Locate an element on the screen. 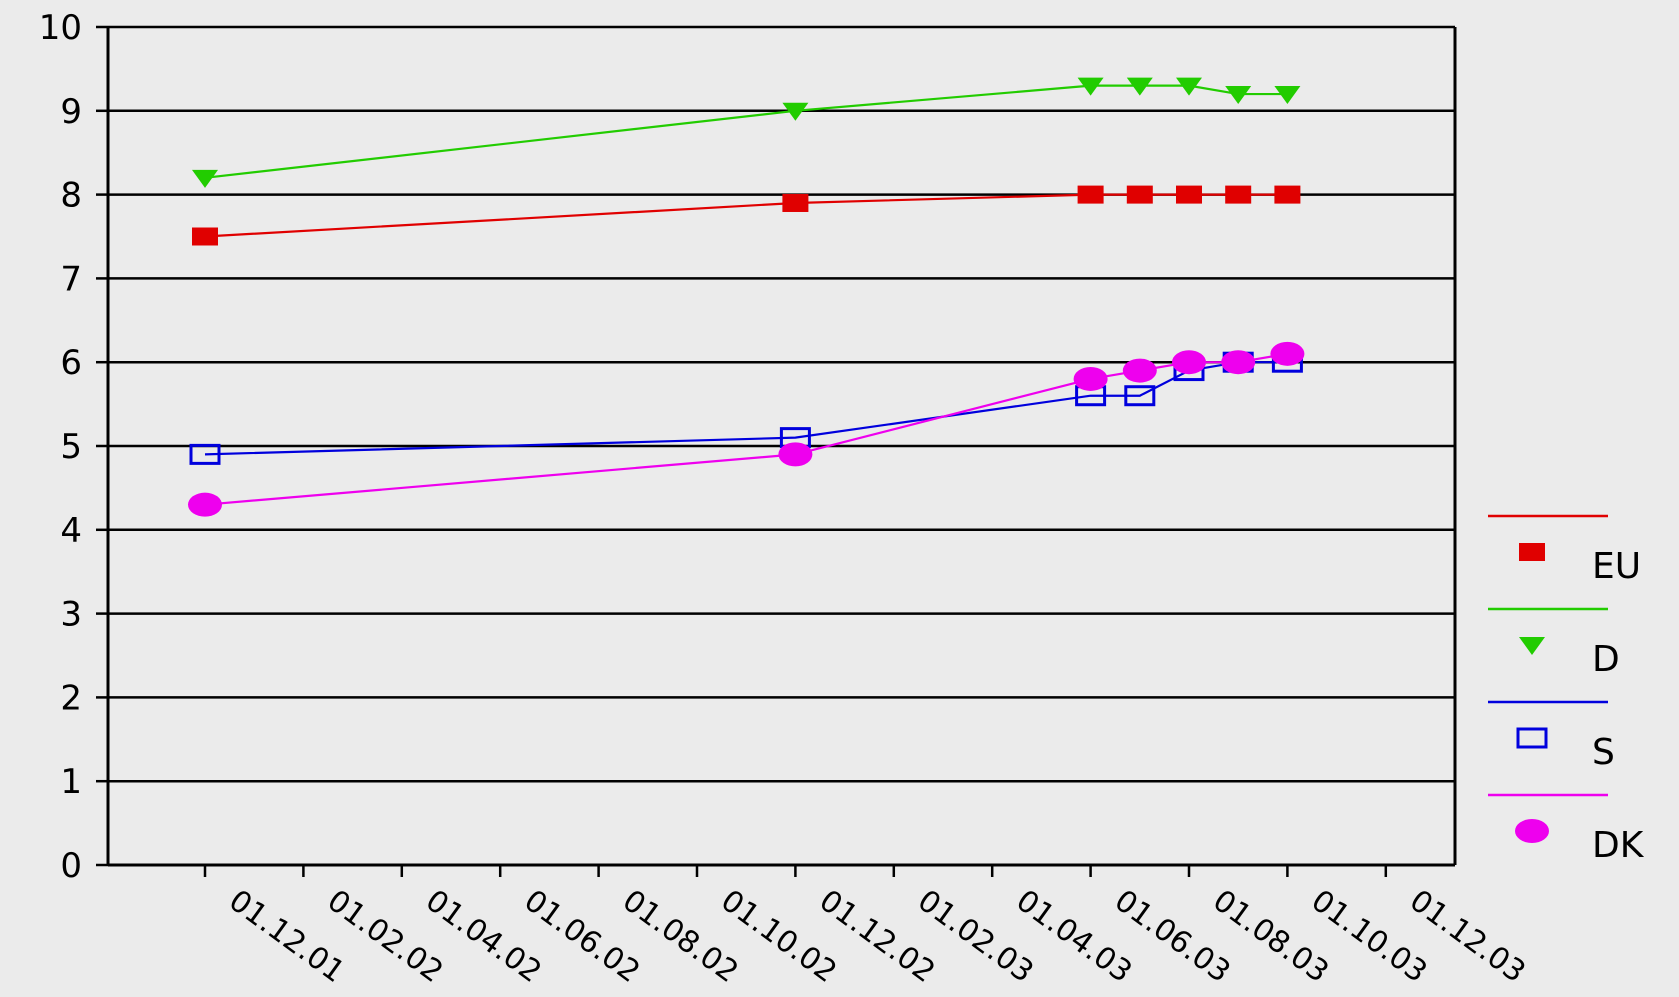 Image resolution: width=1679 pixels, height=997 pixels. series-dk is located at coordinates (746, 429).